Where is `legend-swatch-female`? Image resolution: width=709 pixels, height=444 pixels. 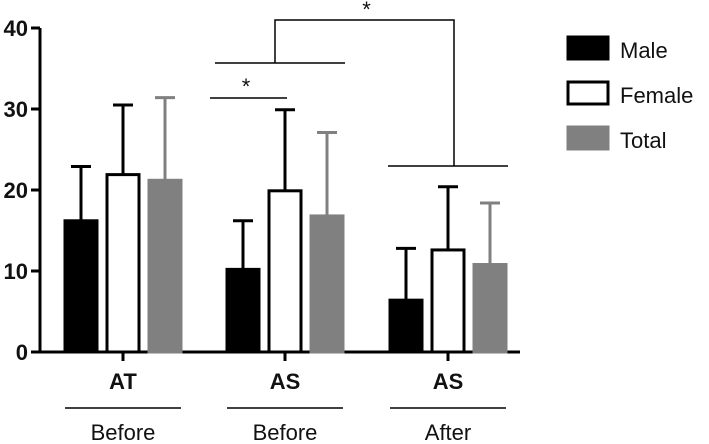 legend-swatch-female is located at coordinates (588, 93).